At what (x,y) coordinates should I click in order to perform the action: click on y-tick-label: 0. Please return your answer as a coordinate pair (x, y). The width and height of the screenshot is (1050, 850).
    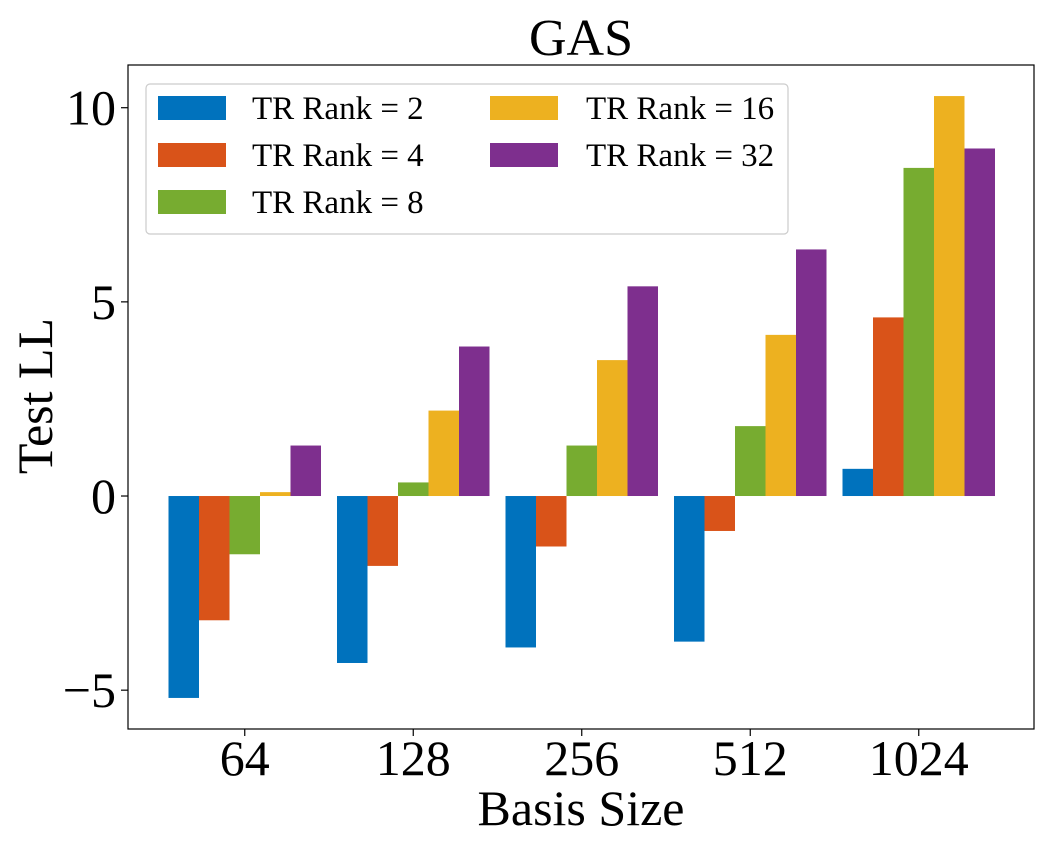
    Looking at the image, I should click on (103, 496).